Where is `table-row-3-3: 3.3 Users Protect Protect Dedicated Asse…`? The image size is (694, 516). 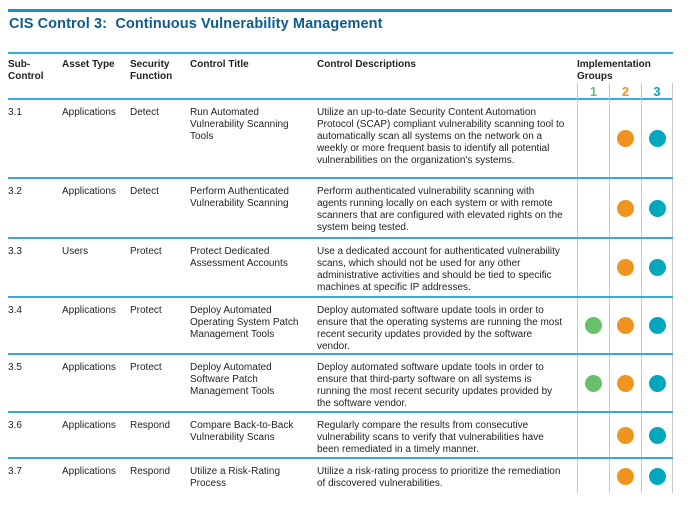 table-row-3-3: 3.3 Users Protect Protect Dedicated Asse… is located at coordinates (340, 266).